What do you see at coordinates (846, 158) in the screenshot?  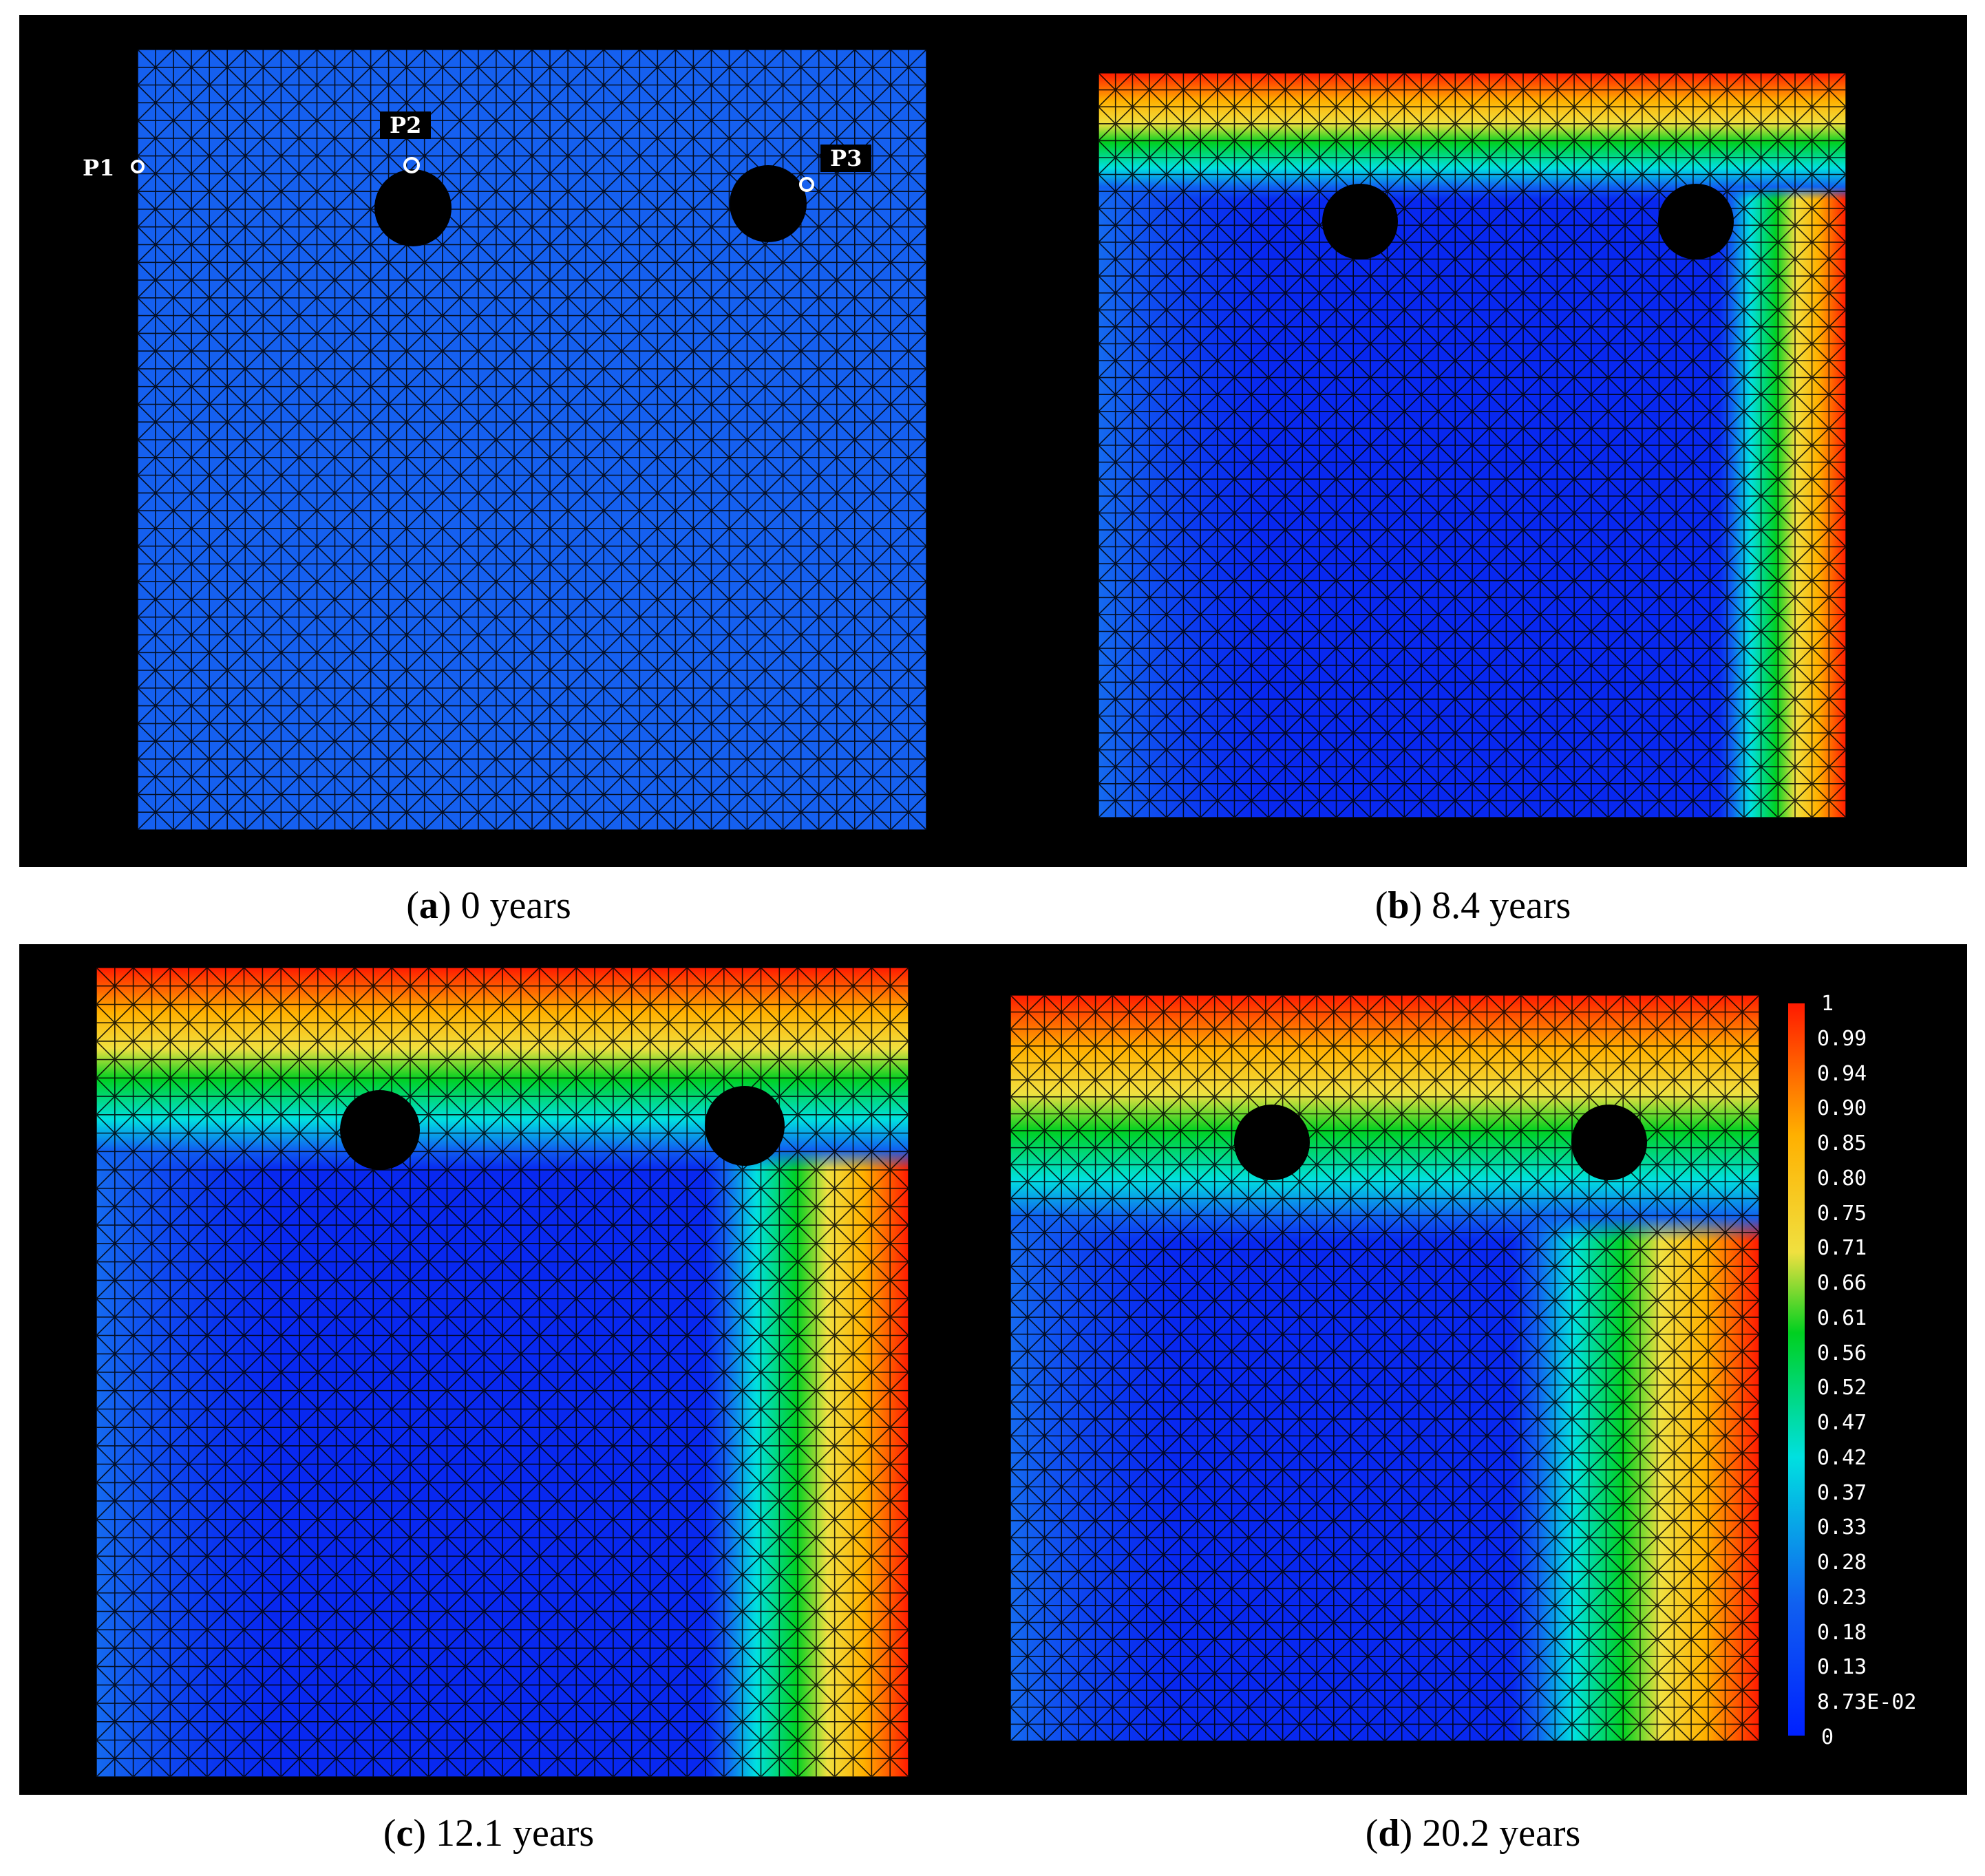 I see `probe-label-p3: P3` at bounding box center [846, 158].